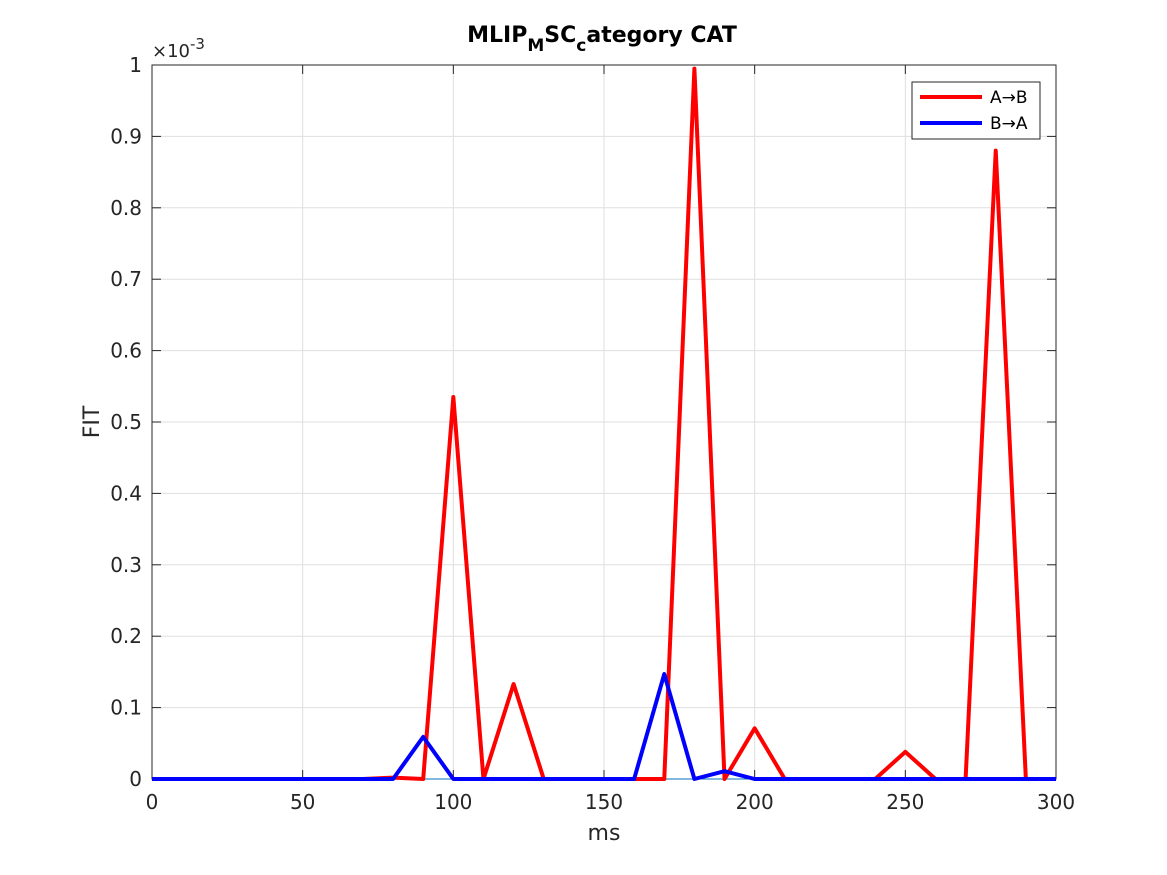 Image resolution: width=1167 pixels, height=875 pixels. What do you see at coordinates (152, 802) in the screenshot?
I see `x-tick-label: 0` at bounding box center [152, 802].